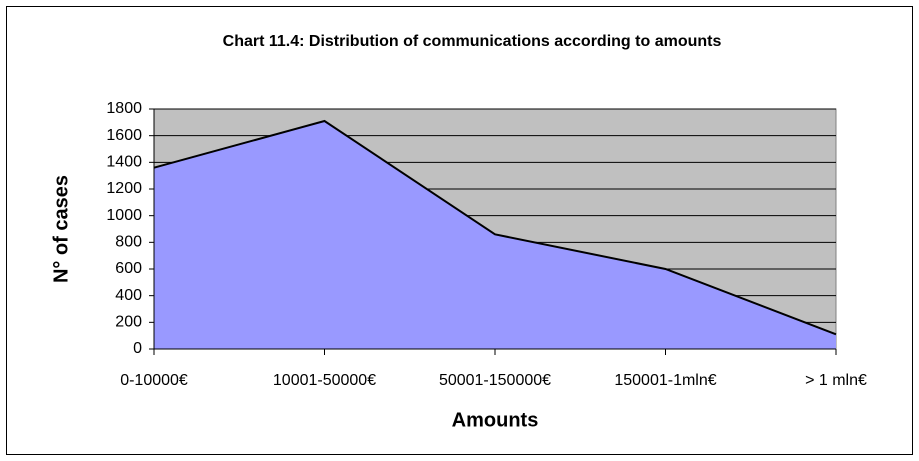 Image resolution: width=919 pixels, height=461 pixels. Describe the element at coordinates (495, 380) in the screenshot. I see `x-tick-label: 50001-150000€` at that location.